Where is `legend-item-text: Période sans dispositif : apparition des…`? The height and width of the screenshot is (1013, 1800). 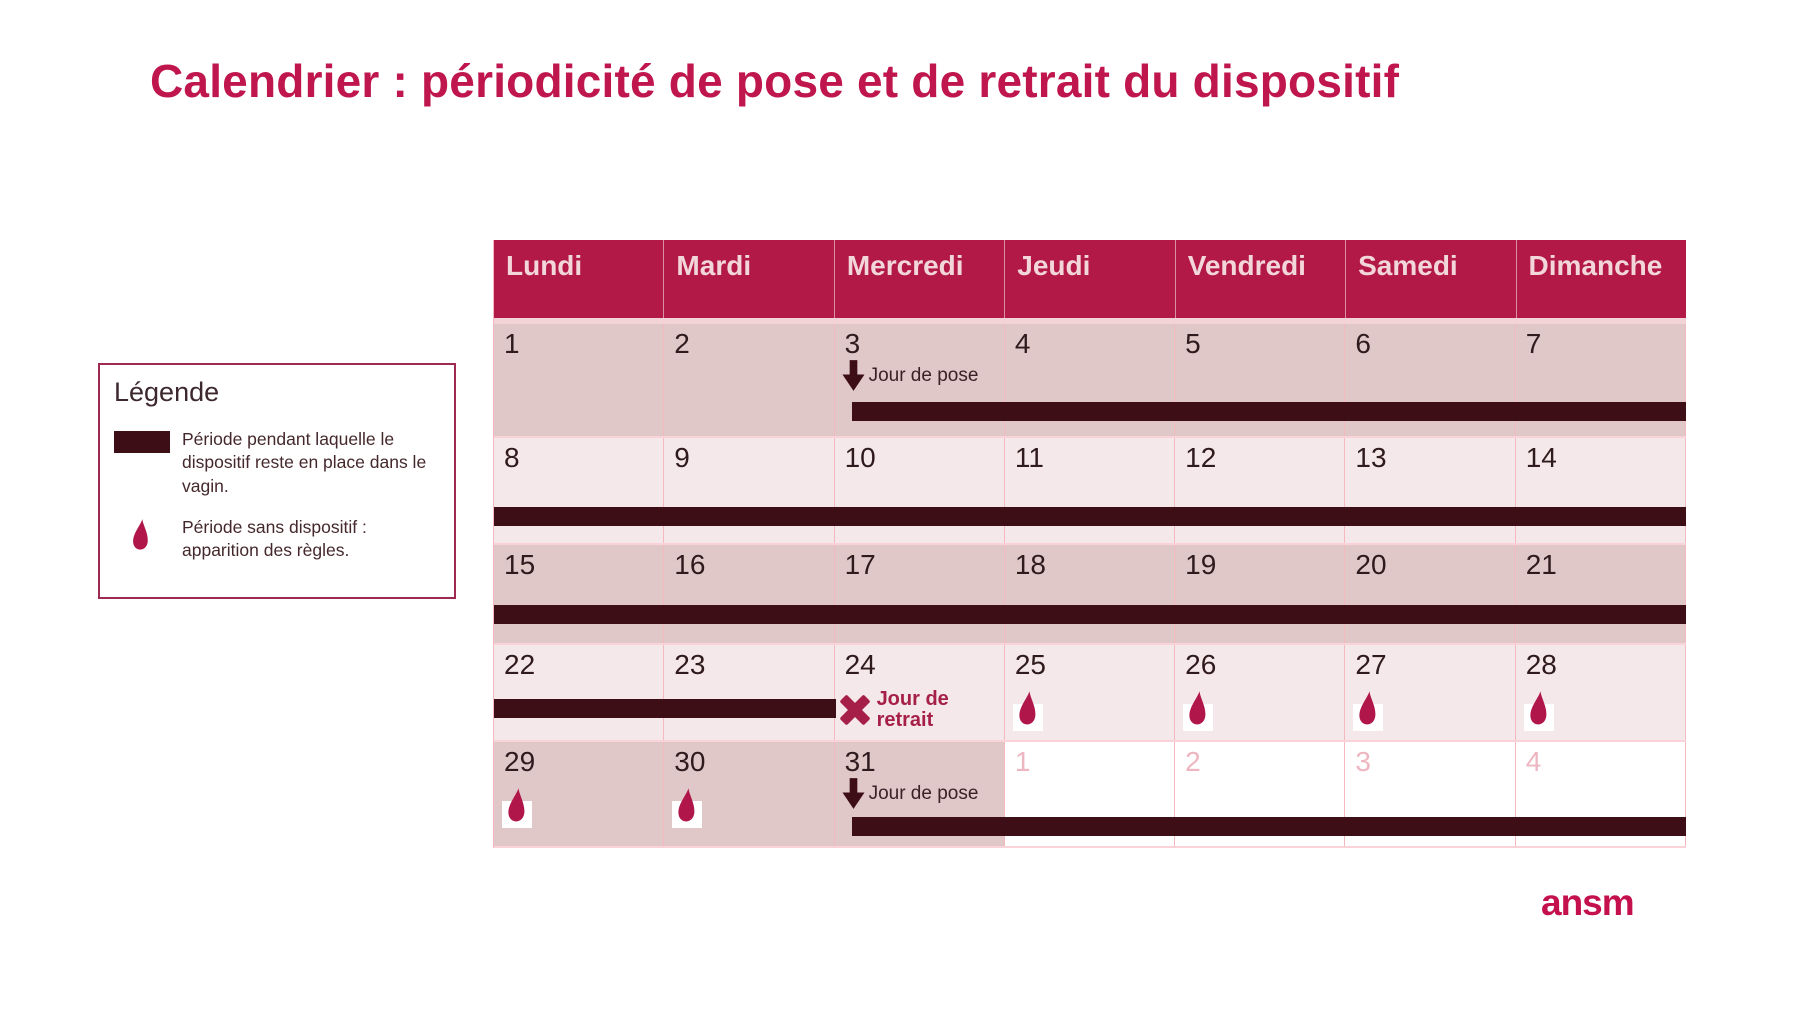 legend-item-text: Période sans dispositif : apparition des… is located at coordinates (274, 538).